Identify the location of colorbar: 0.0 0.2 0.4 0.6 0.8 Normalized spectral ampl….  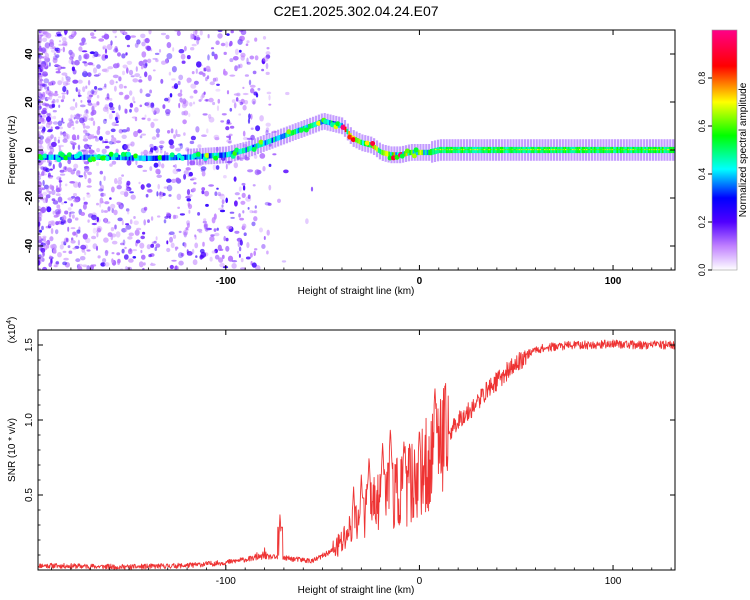
(723, 152).